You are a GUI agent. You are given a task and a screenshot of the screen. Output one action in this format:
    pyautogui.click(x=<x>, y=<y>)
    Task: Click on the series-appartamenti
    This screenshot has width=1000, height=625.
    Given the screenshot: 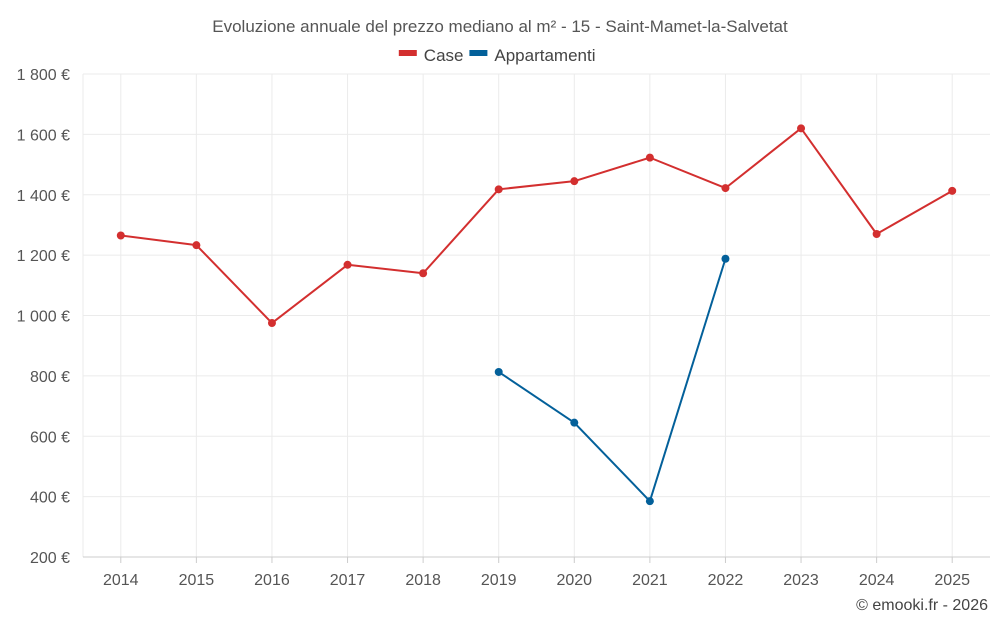 What is the action you would take?
    pyautogui.click(x=612, y=380)
    